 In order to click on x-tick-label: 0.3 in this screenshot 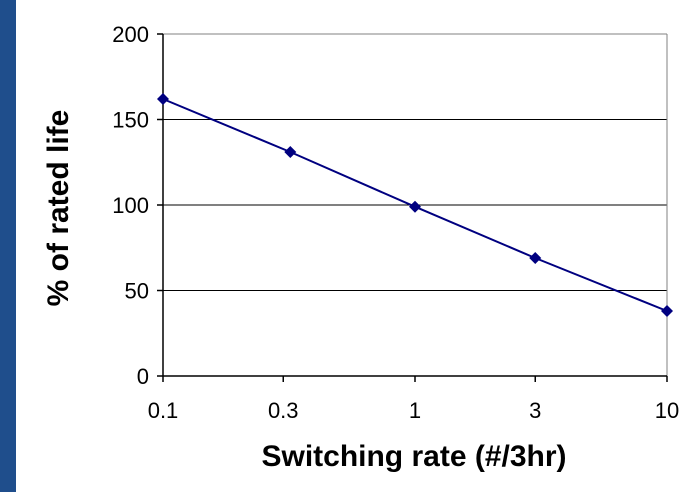, I will do `click(283, 410)`.